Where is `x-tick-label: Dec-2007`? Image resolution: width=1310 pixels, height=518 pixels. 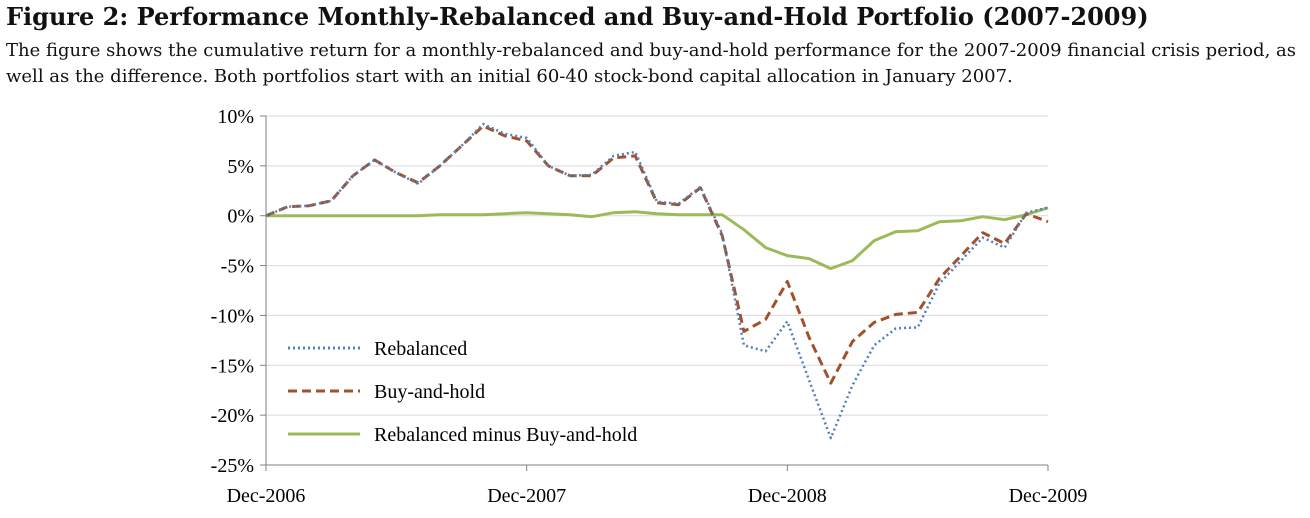
x-tick-label: Dec-2007 is located at coordinates (526, 496).